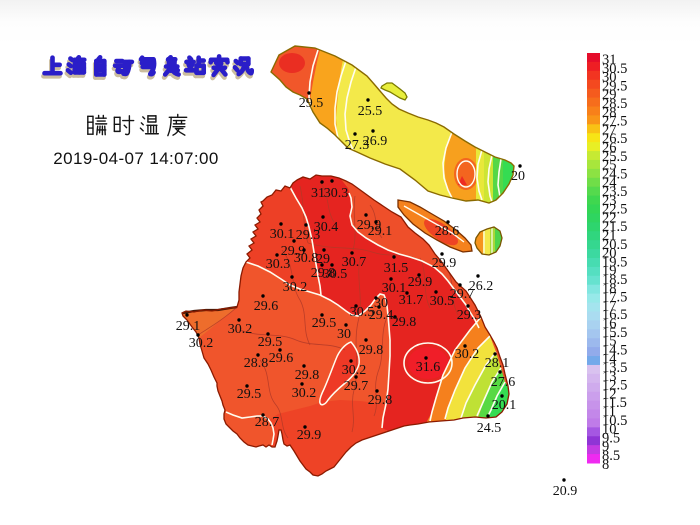  I want to click on svg-text: 19.5, so click(614, 262).